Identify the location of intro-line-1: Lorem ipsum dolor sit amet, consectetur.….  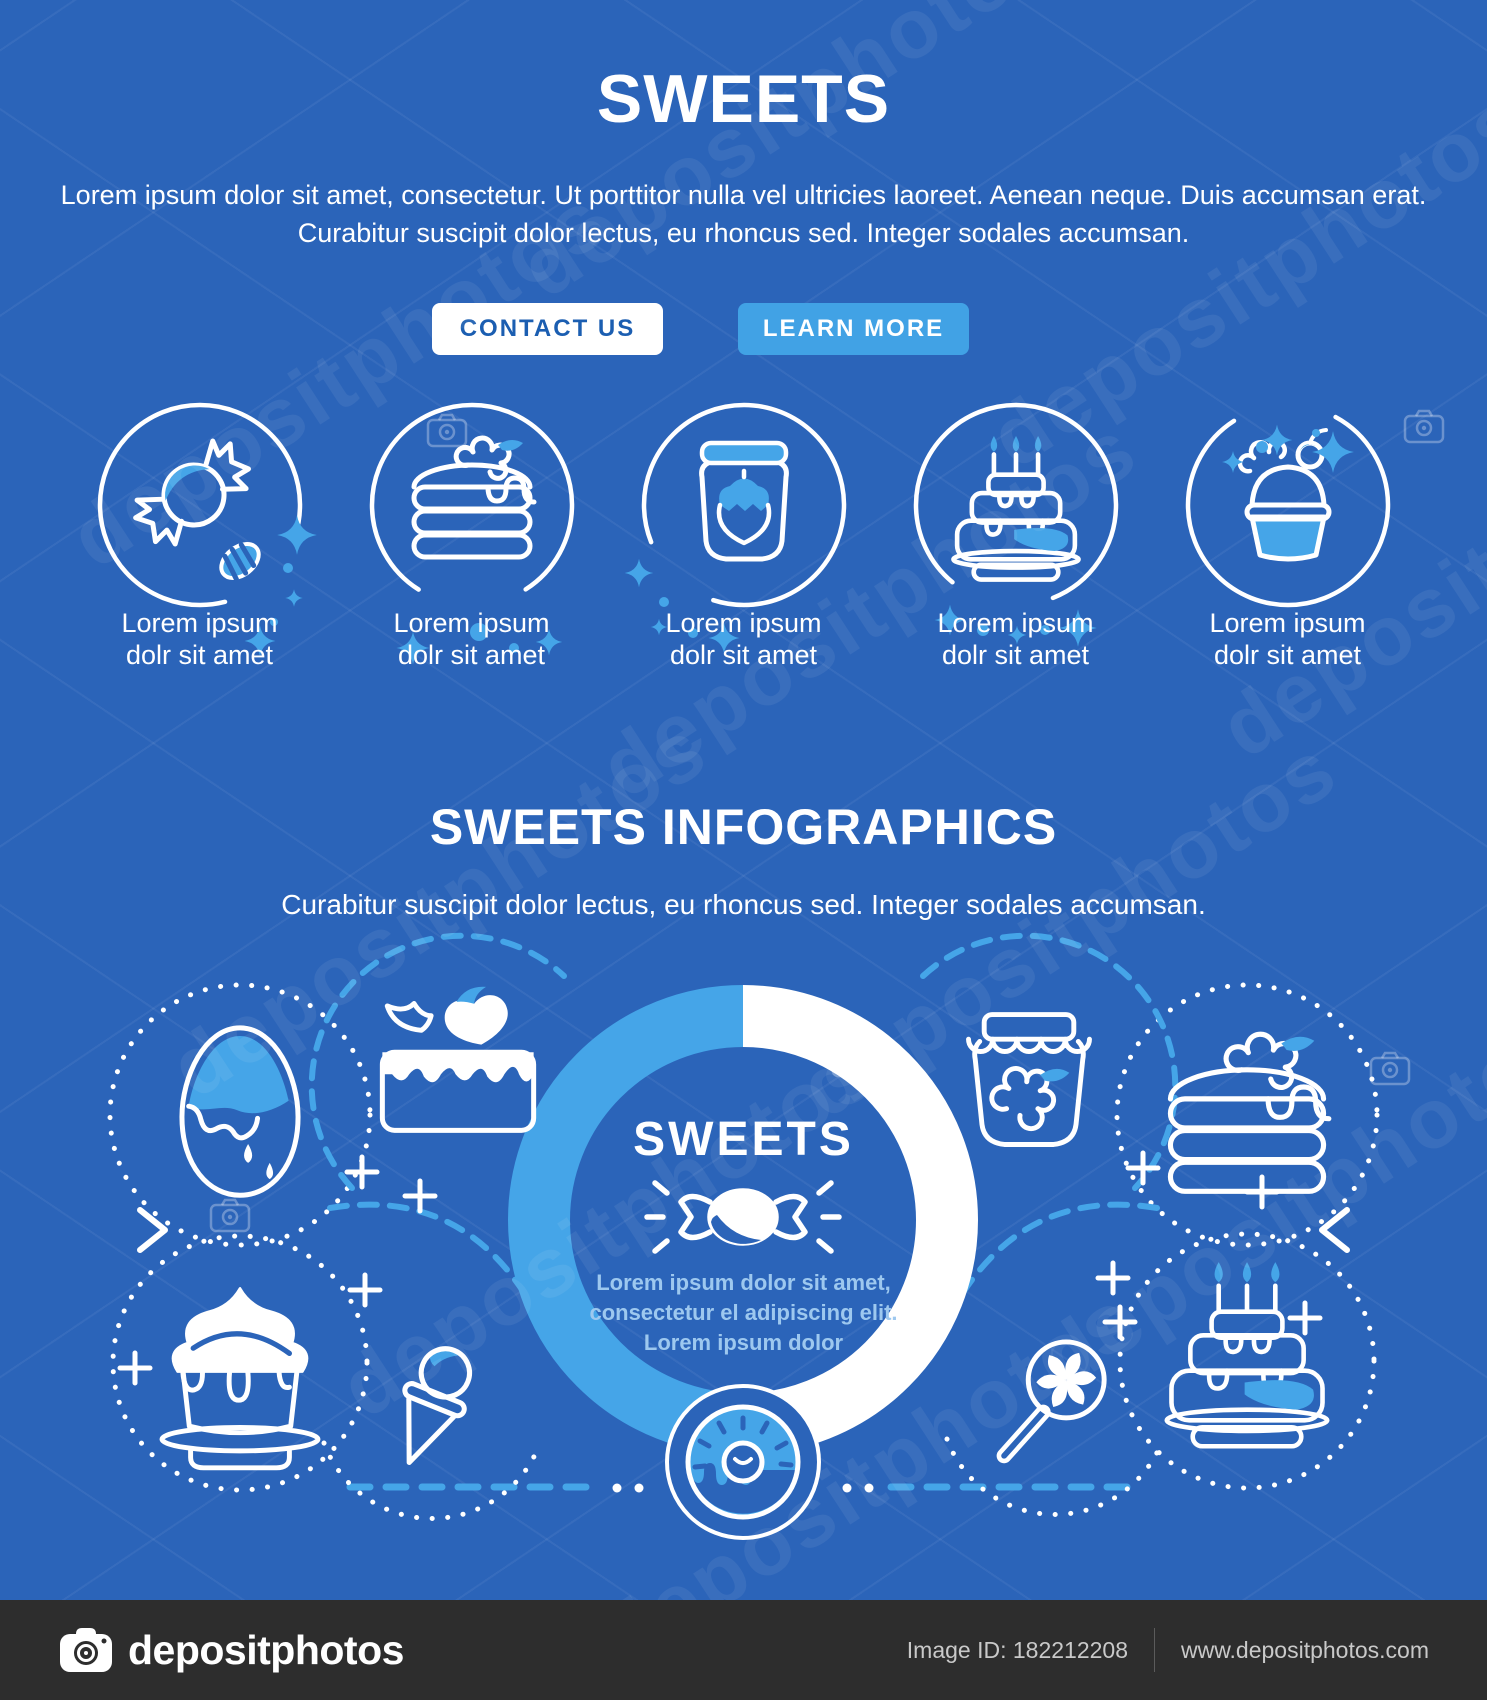
(743, 195).